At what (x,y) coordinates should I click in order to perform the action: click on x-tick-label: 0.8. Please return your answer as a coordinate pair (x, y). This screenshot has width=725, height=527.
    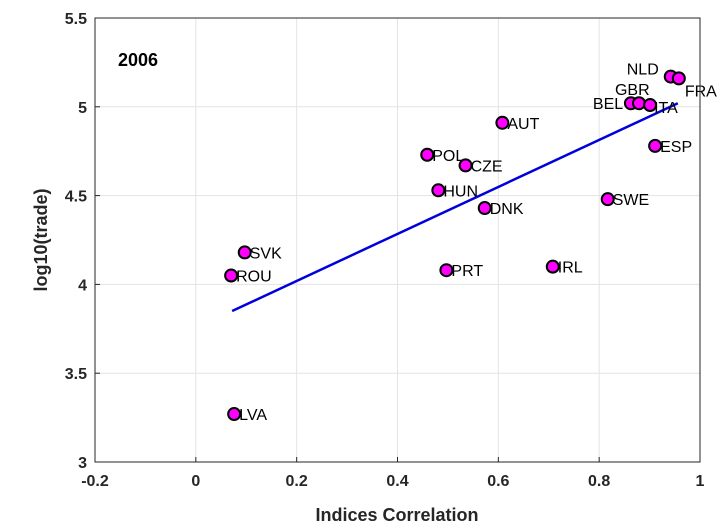
    Looking at the image, I should click on (599, 481).